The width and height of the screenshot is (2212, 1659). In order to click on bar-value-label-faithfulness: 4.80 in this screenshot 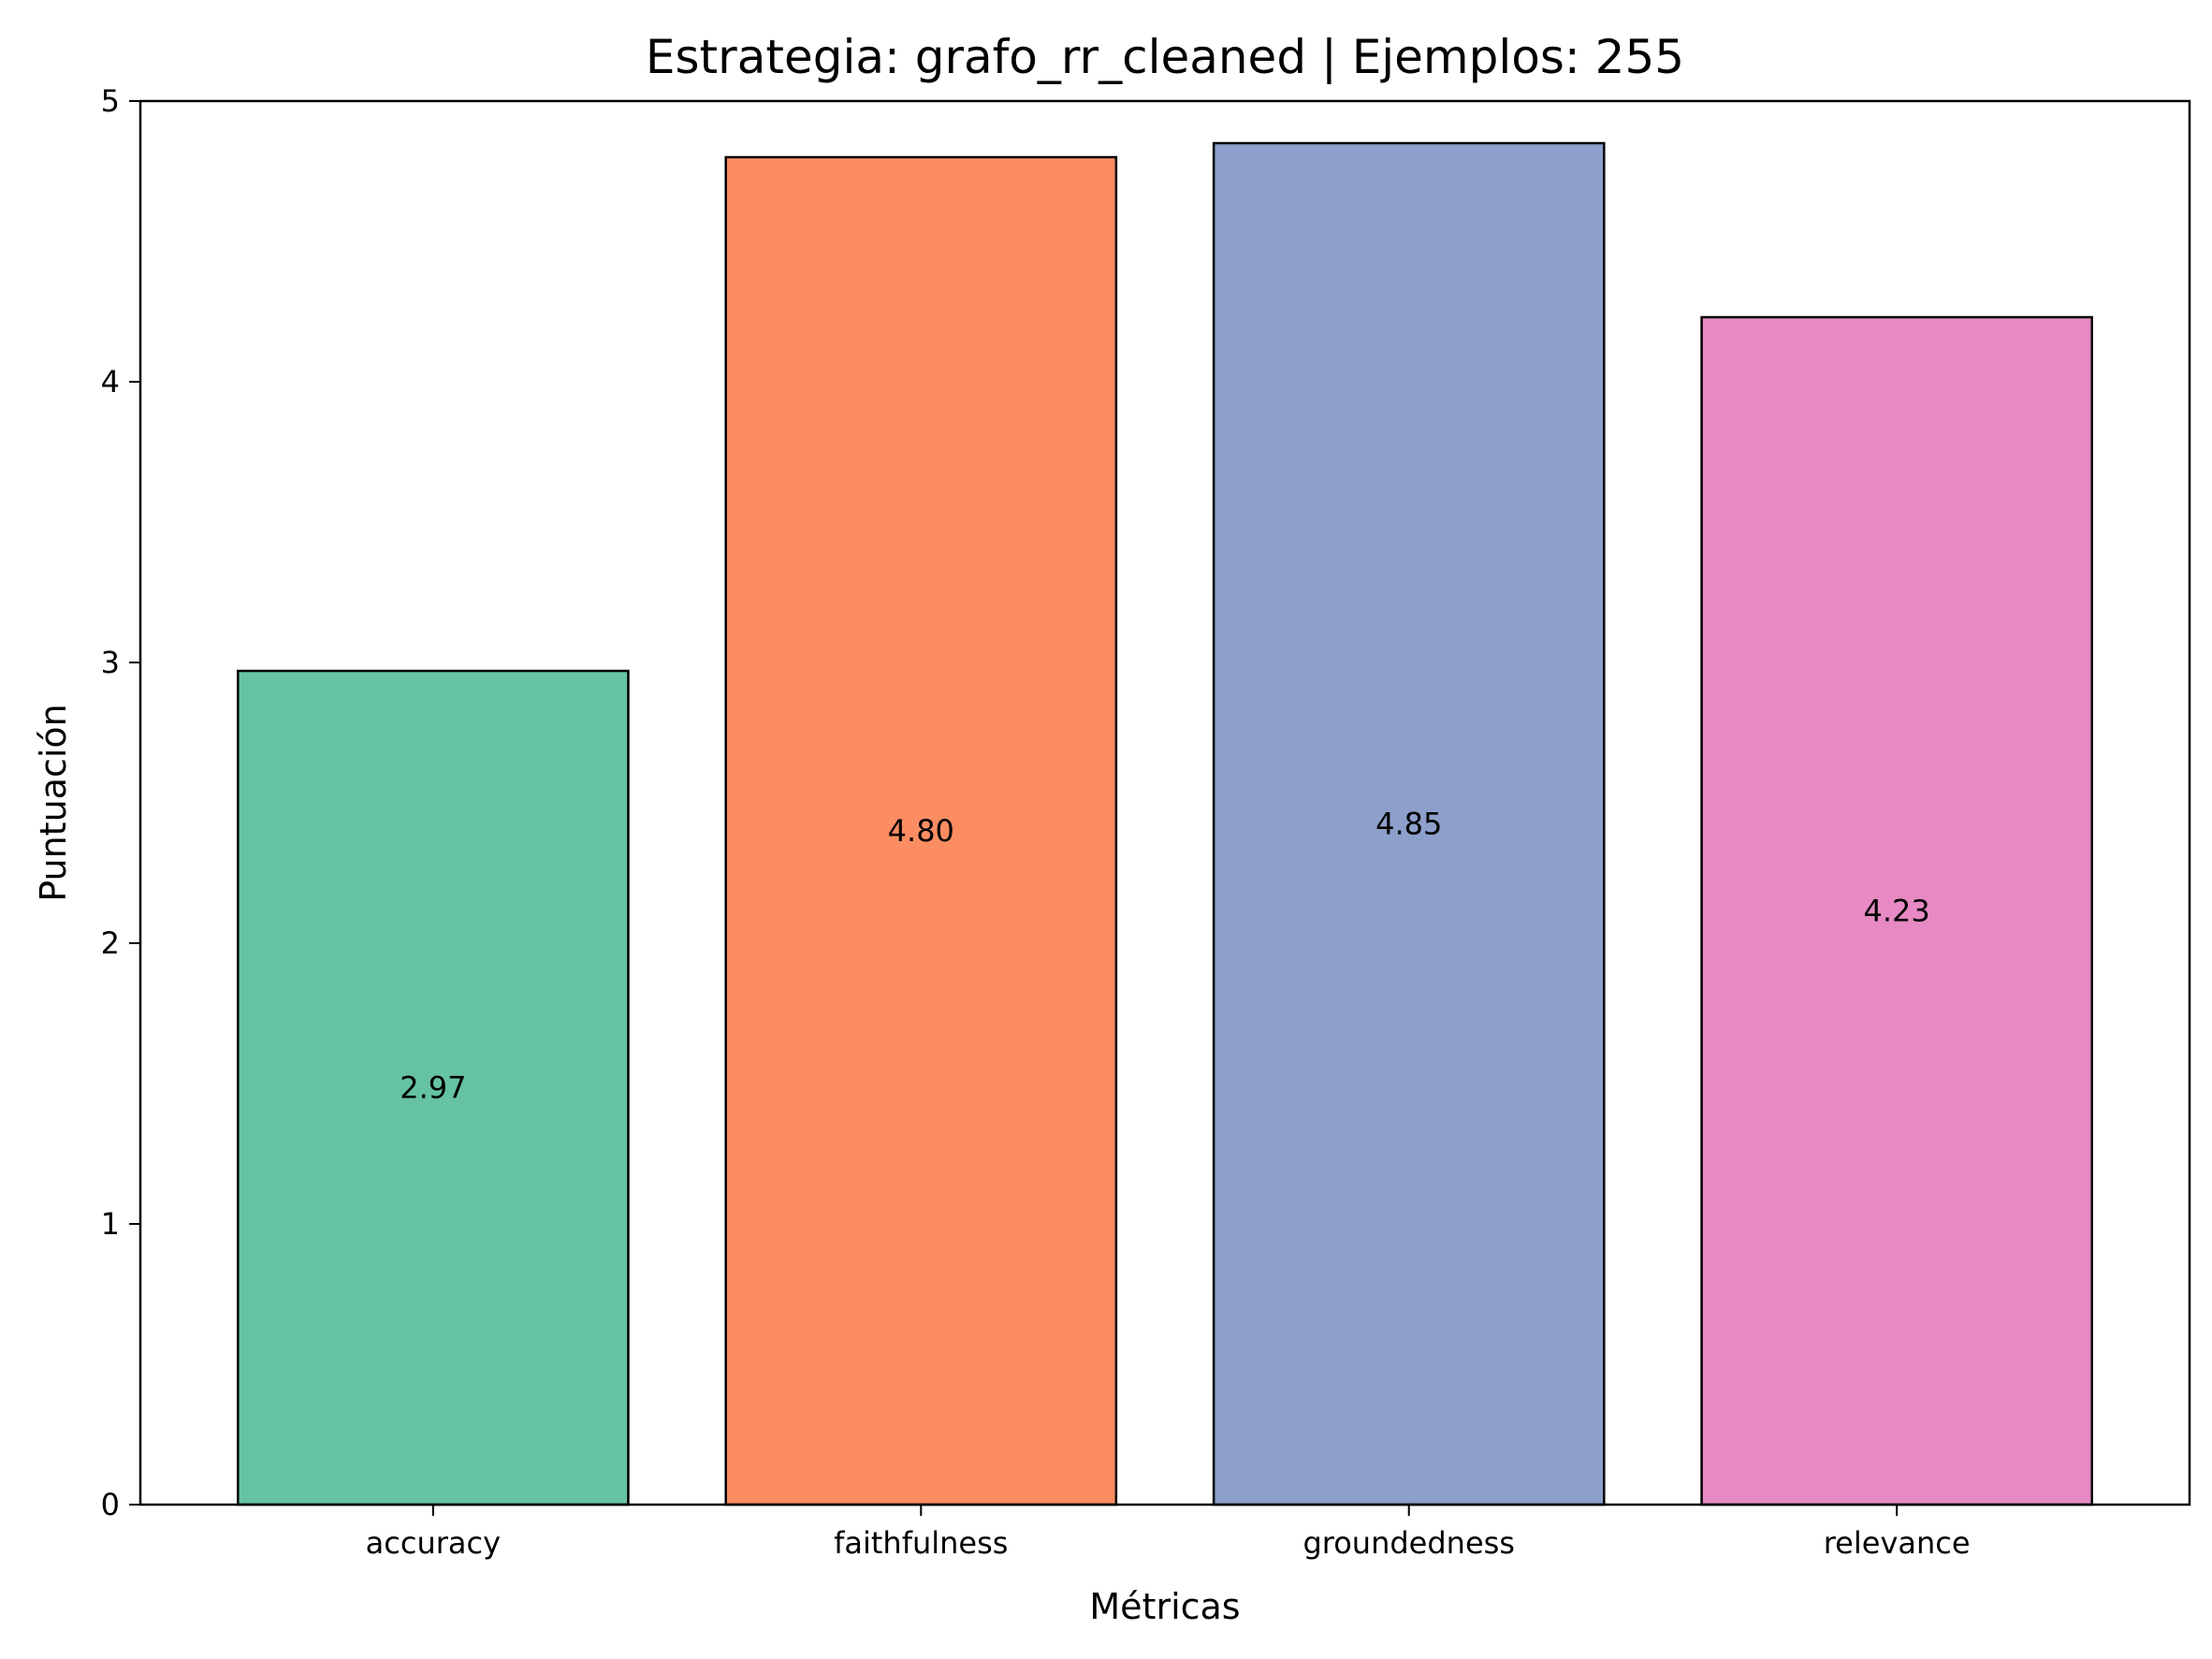, I will do `click(921, 831)`.